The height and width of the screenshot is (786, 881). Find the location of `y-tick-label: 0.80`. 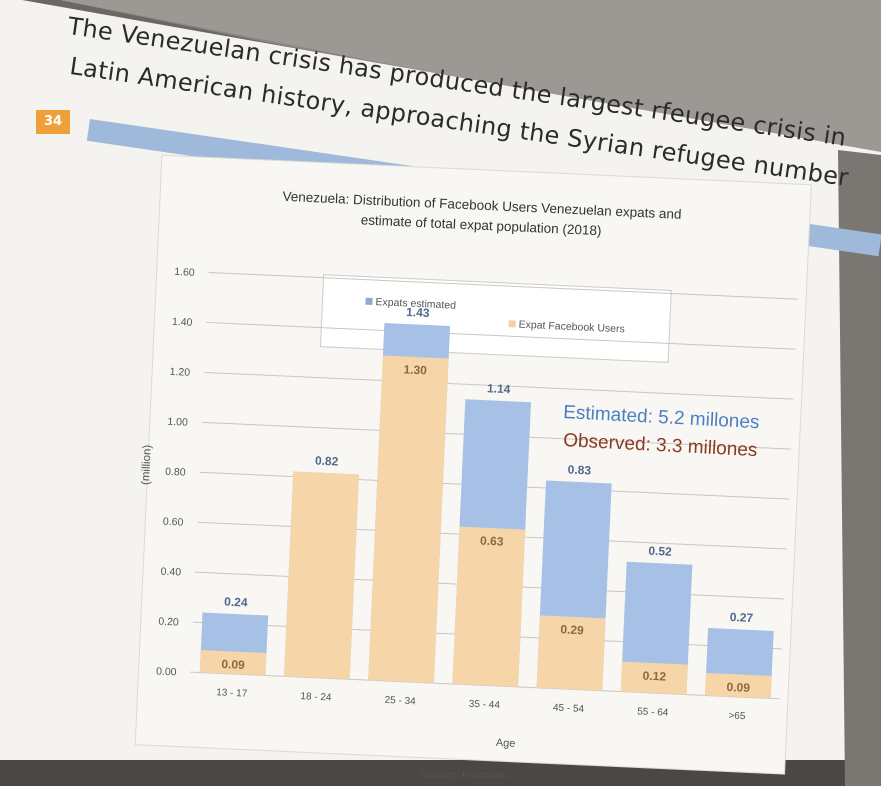

y-tick-label: 0.80 is located at coordinates (175, 472).